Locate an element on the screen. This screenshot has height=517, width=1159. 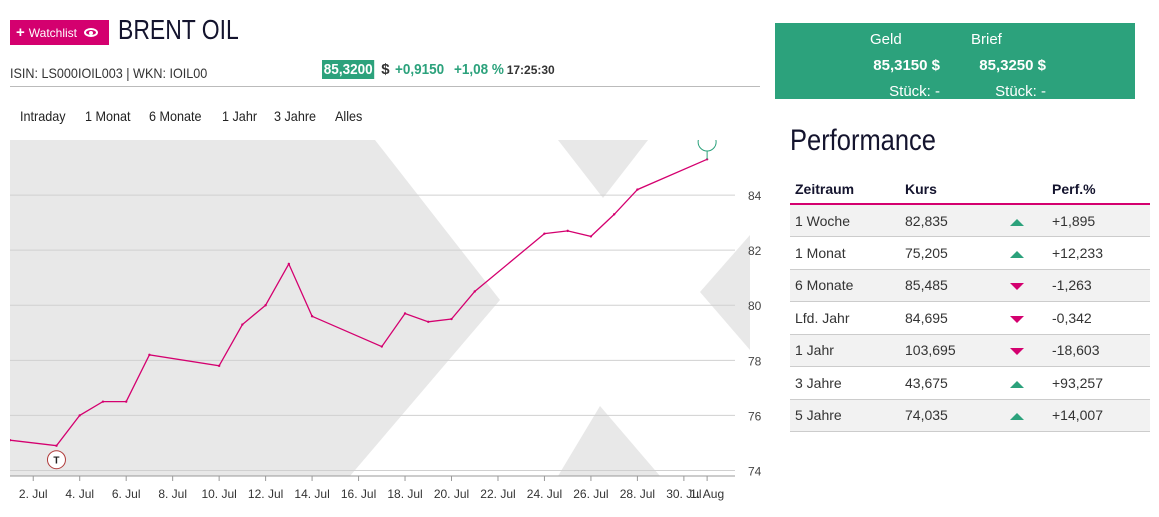
header-direction is located at coordinates (1027, 189).